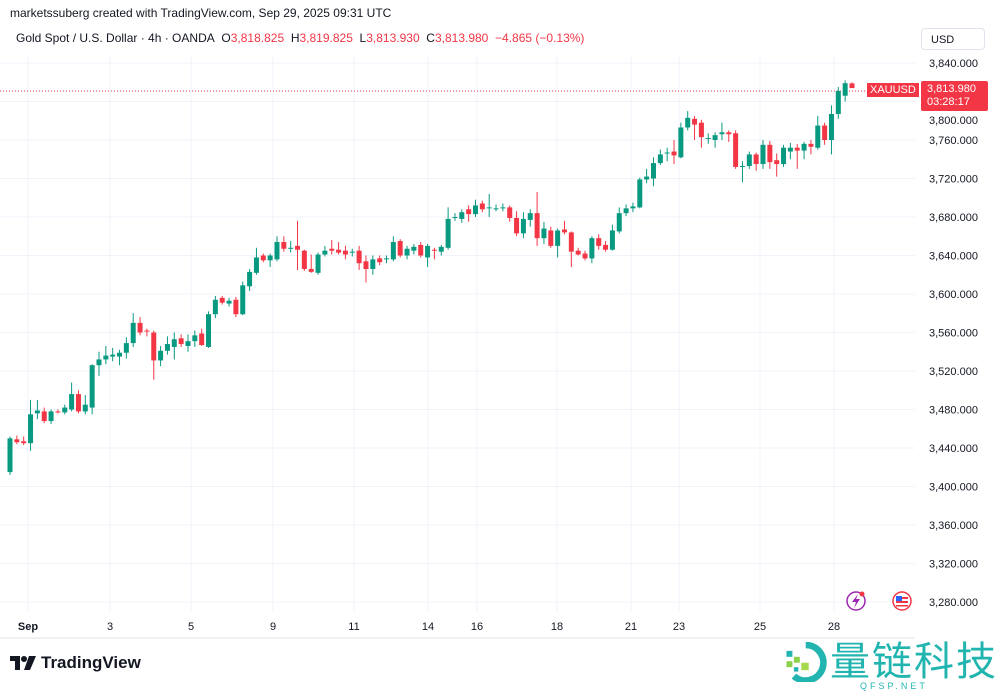 This screenshot has height=691, width=1000. I want to click on y-tick-label: 3,480.000, so click(953, 411).